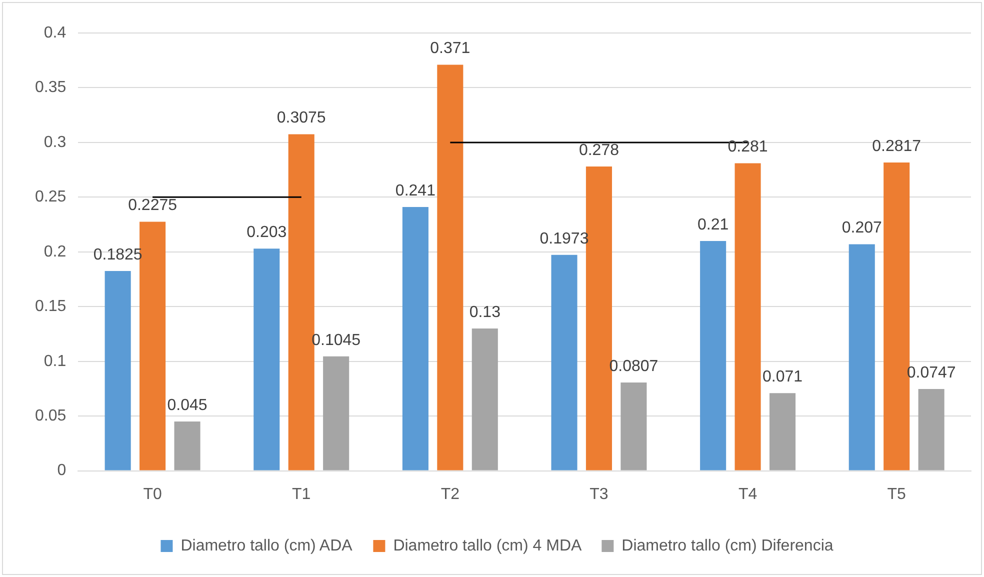 The image size is (984, 577). I want to click on x-tick-label: T3, so click(599, 494).